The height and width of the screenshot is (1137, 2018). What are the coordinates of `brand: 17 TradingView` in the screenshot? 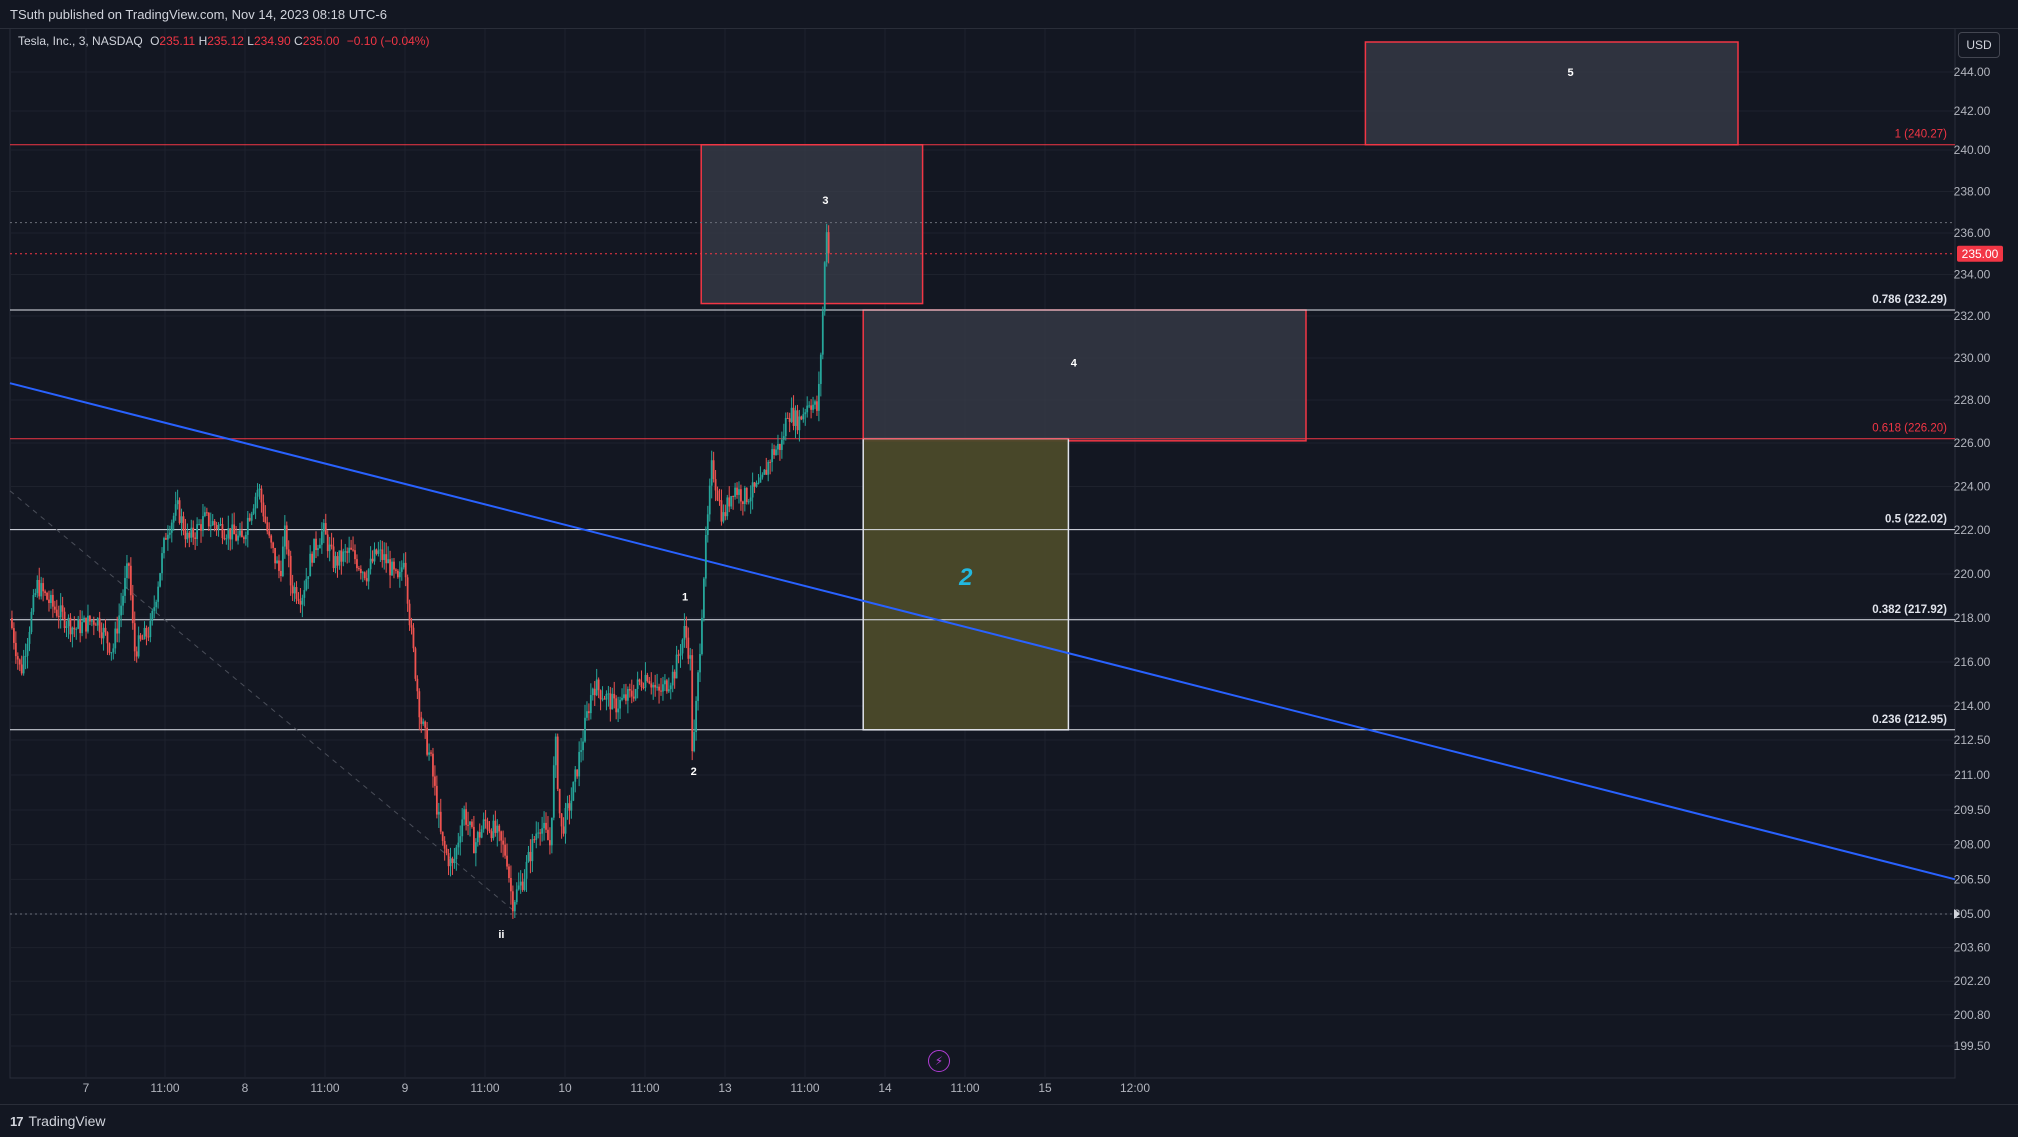 It's located at (58, 1121).